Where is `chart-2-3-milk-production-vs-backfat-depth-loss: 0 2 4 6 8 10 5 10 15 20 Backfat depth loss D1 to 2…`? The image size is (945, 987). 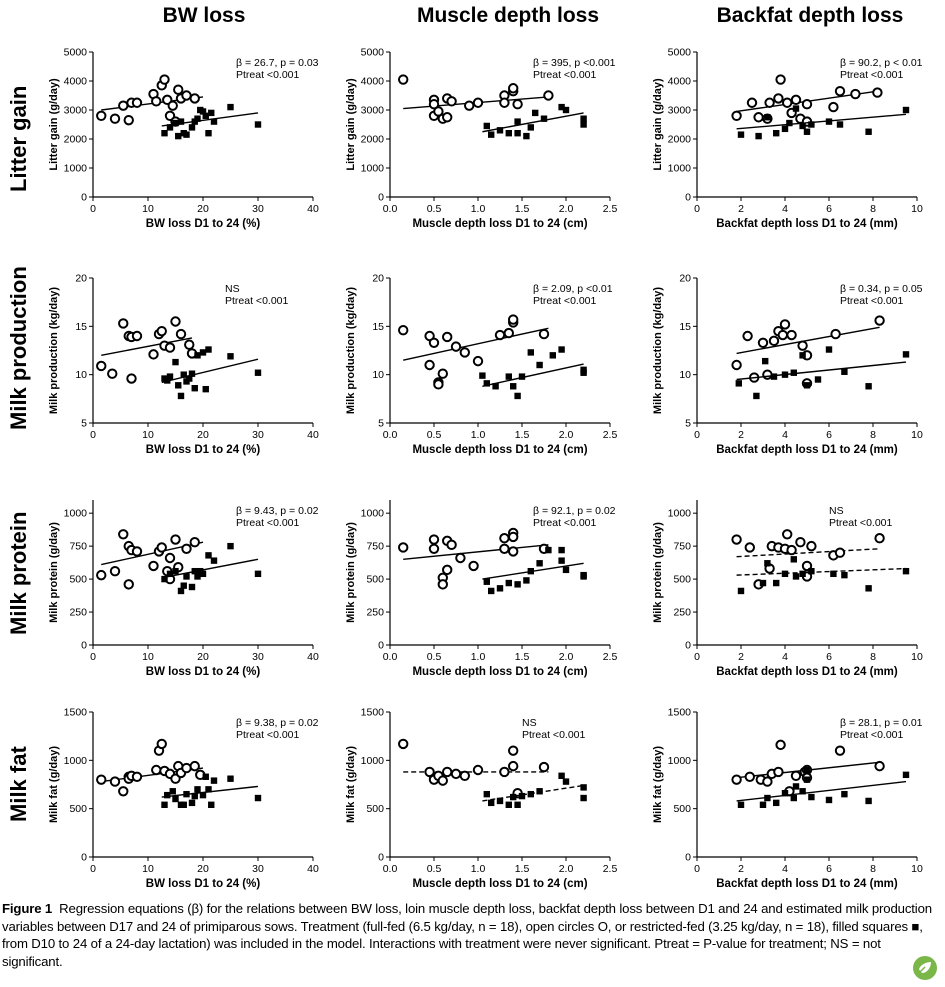
chart-2-3-milk-production-vs-backfat-depth-loss: 0 2 4 6 8 10 5 10 15 20 Backfat depth loss D1 to 2… is located at coordinates (787, 365).